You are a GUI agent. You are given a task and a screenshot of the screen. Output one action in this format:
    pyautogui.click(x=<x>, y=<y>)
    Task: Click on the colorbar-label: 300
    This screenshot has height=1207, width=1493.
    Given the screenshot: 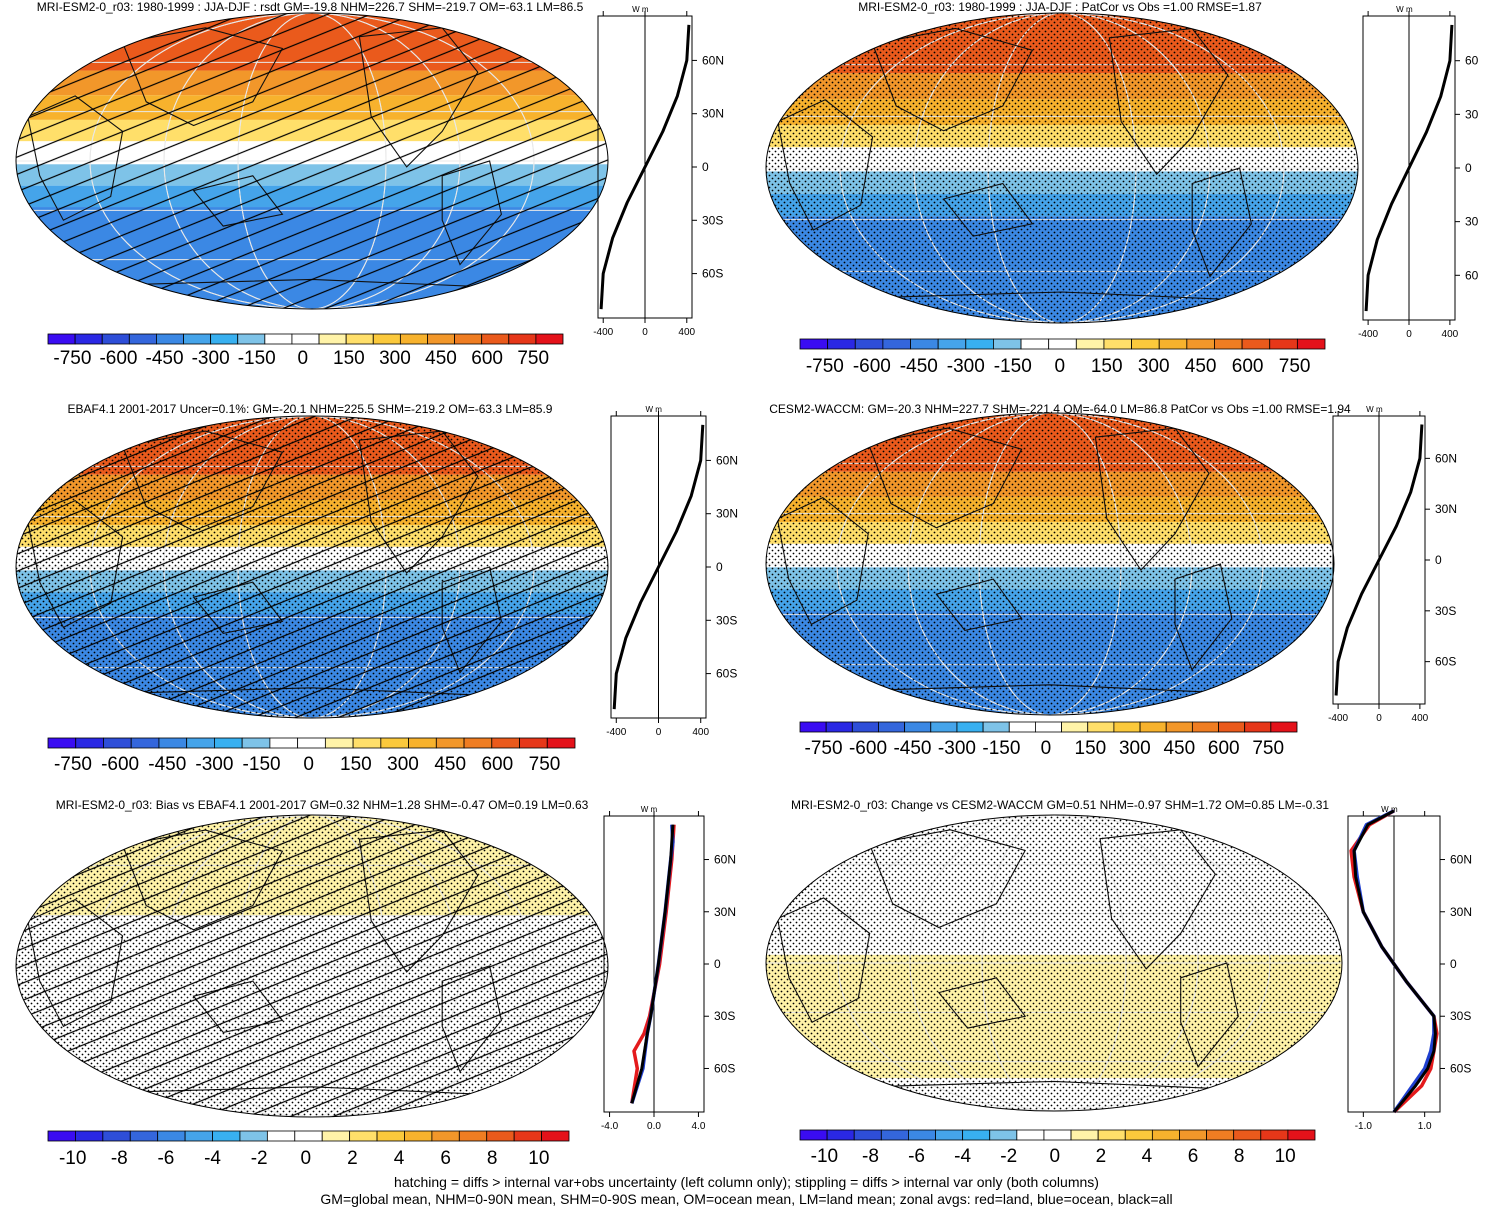 What is the action you would take?
    pyautogui.click(x=395, y=358)
    